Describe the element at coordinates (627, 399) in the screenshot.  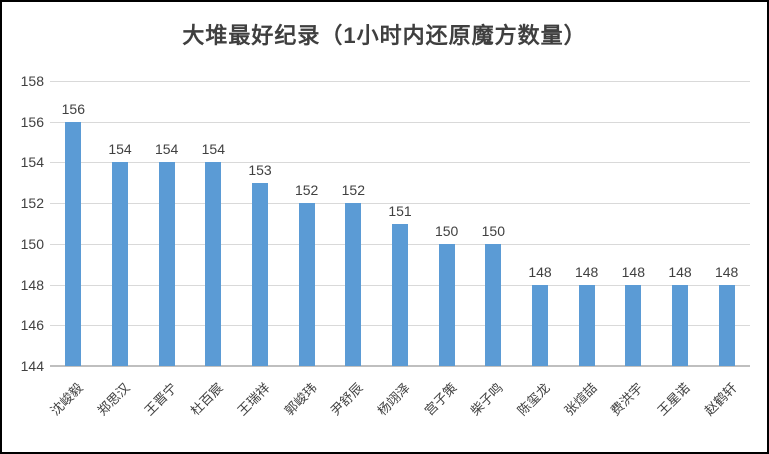
I see `x-category-label: 费洪宇` at that location.